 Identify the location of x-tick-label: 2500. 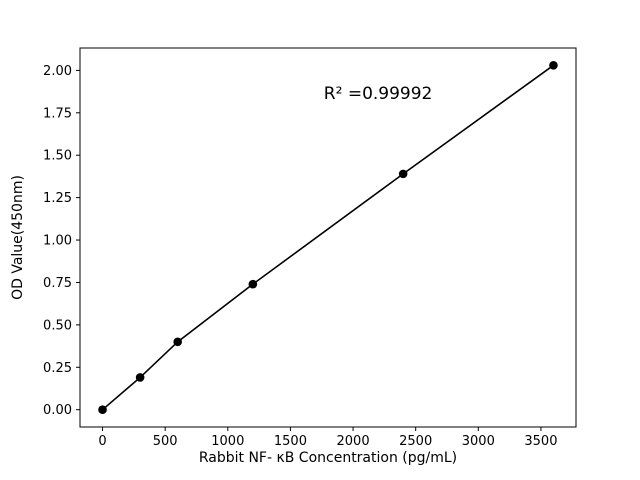
(415, 441).